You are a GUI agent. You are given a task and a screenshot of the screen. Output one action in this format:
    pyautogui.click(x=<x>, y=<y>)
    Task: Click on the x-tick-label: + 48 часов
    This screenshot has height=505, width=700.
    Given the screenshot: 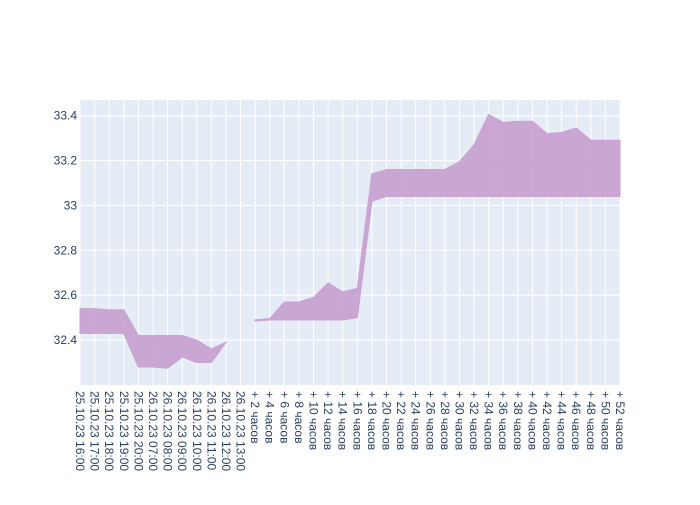 What is the action you would take?
    pyautogui.click(x=591, y=420)
    